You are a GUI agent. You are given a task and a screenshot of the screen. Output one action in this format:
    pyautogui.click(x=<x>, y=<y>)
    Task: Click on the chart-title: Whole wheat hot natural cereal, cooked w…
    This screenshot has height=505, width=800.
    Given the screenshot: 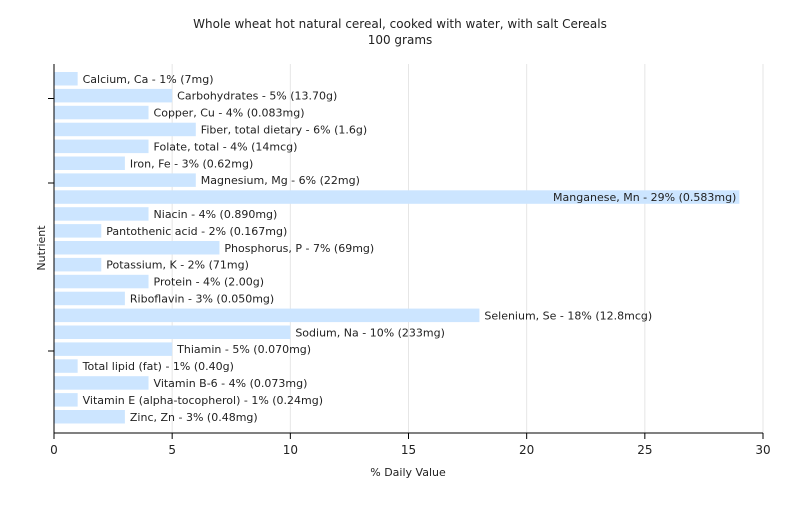 What is the action you would take?
    pyautogui.click(x=400, y=24)
    